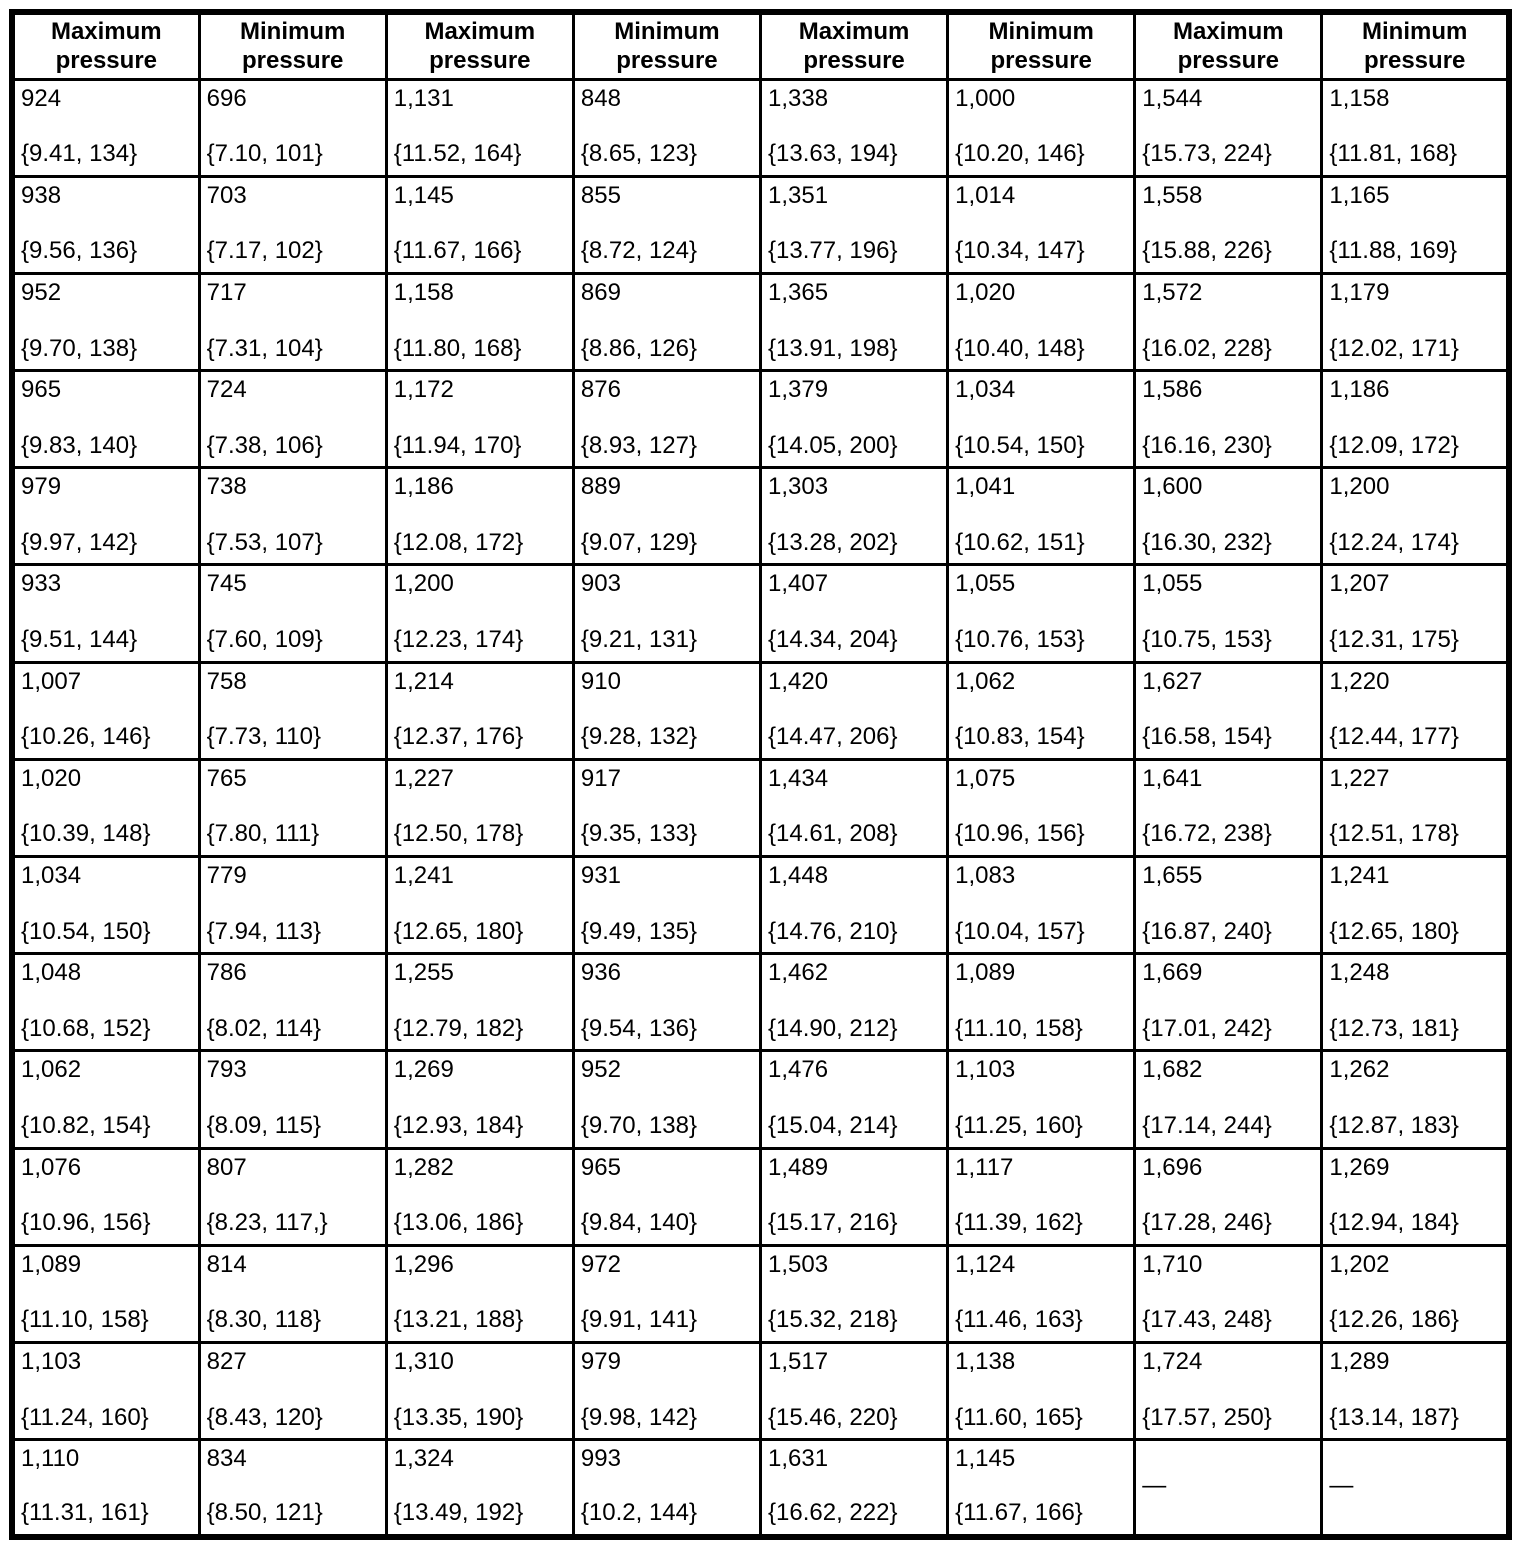 This screenshot has width=1520, height=1546. Describe the element at coordinates (423, 98) in the screenshot. I see `cell-value: 1,131` at that location.